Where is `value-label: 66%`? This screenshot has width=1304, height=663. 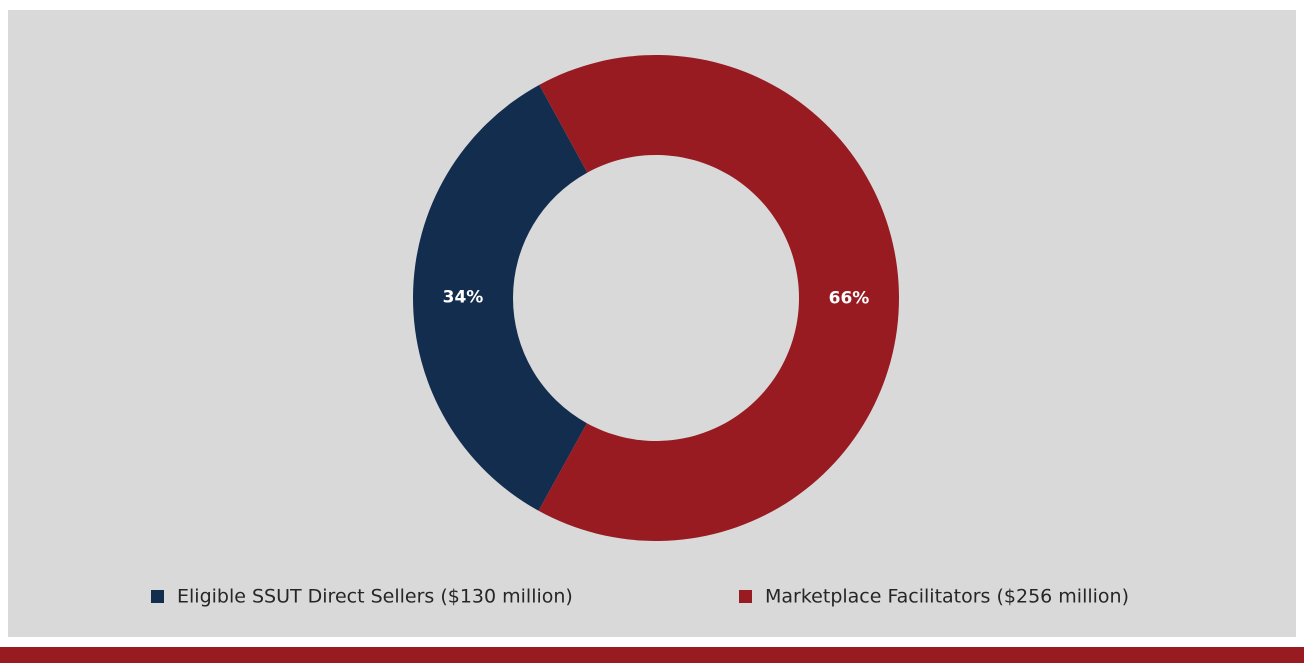
value-label: 66% is located at coordinates (849, 298).